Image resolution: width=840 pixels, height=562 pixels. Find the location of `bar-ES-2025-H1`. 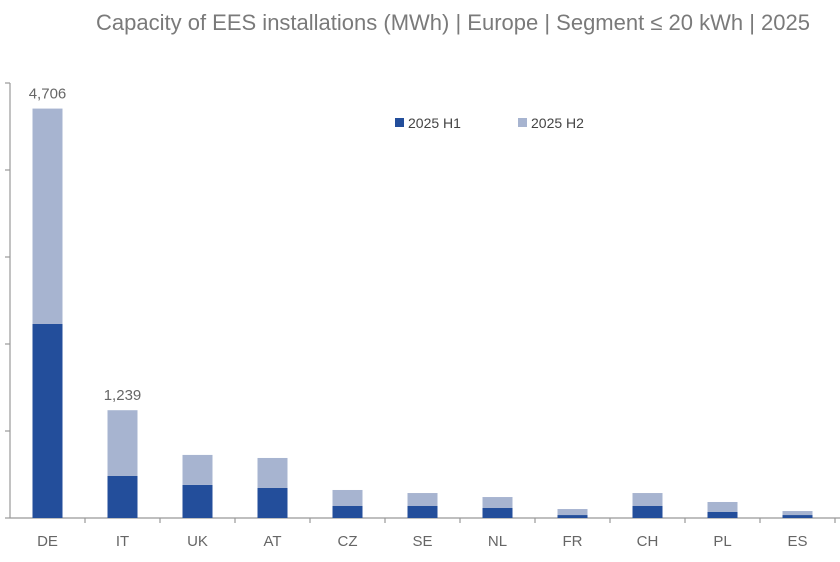

bar-ES-2025-H1 is located at coordinates (797, 516).